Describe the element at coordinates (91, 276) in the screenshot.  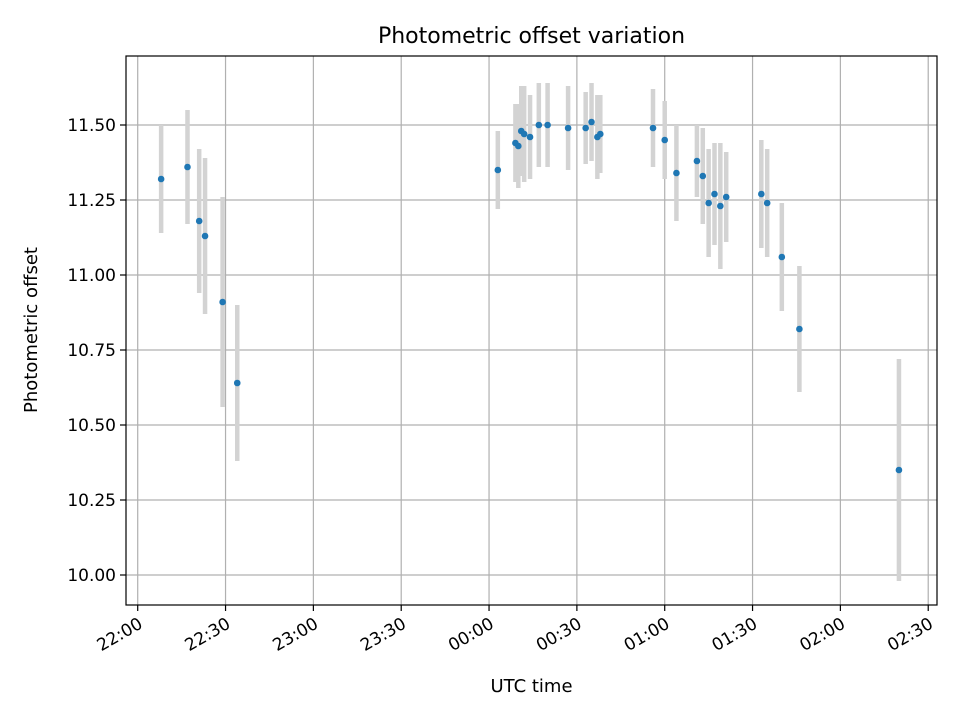
I see `y-tick-label: 11.00` at that location.